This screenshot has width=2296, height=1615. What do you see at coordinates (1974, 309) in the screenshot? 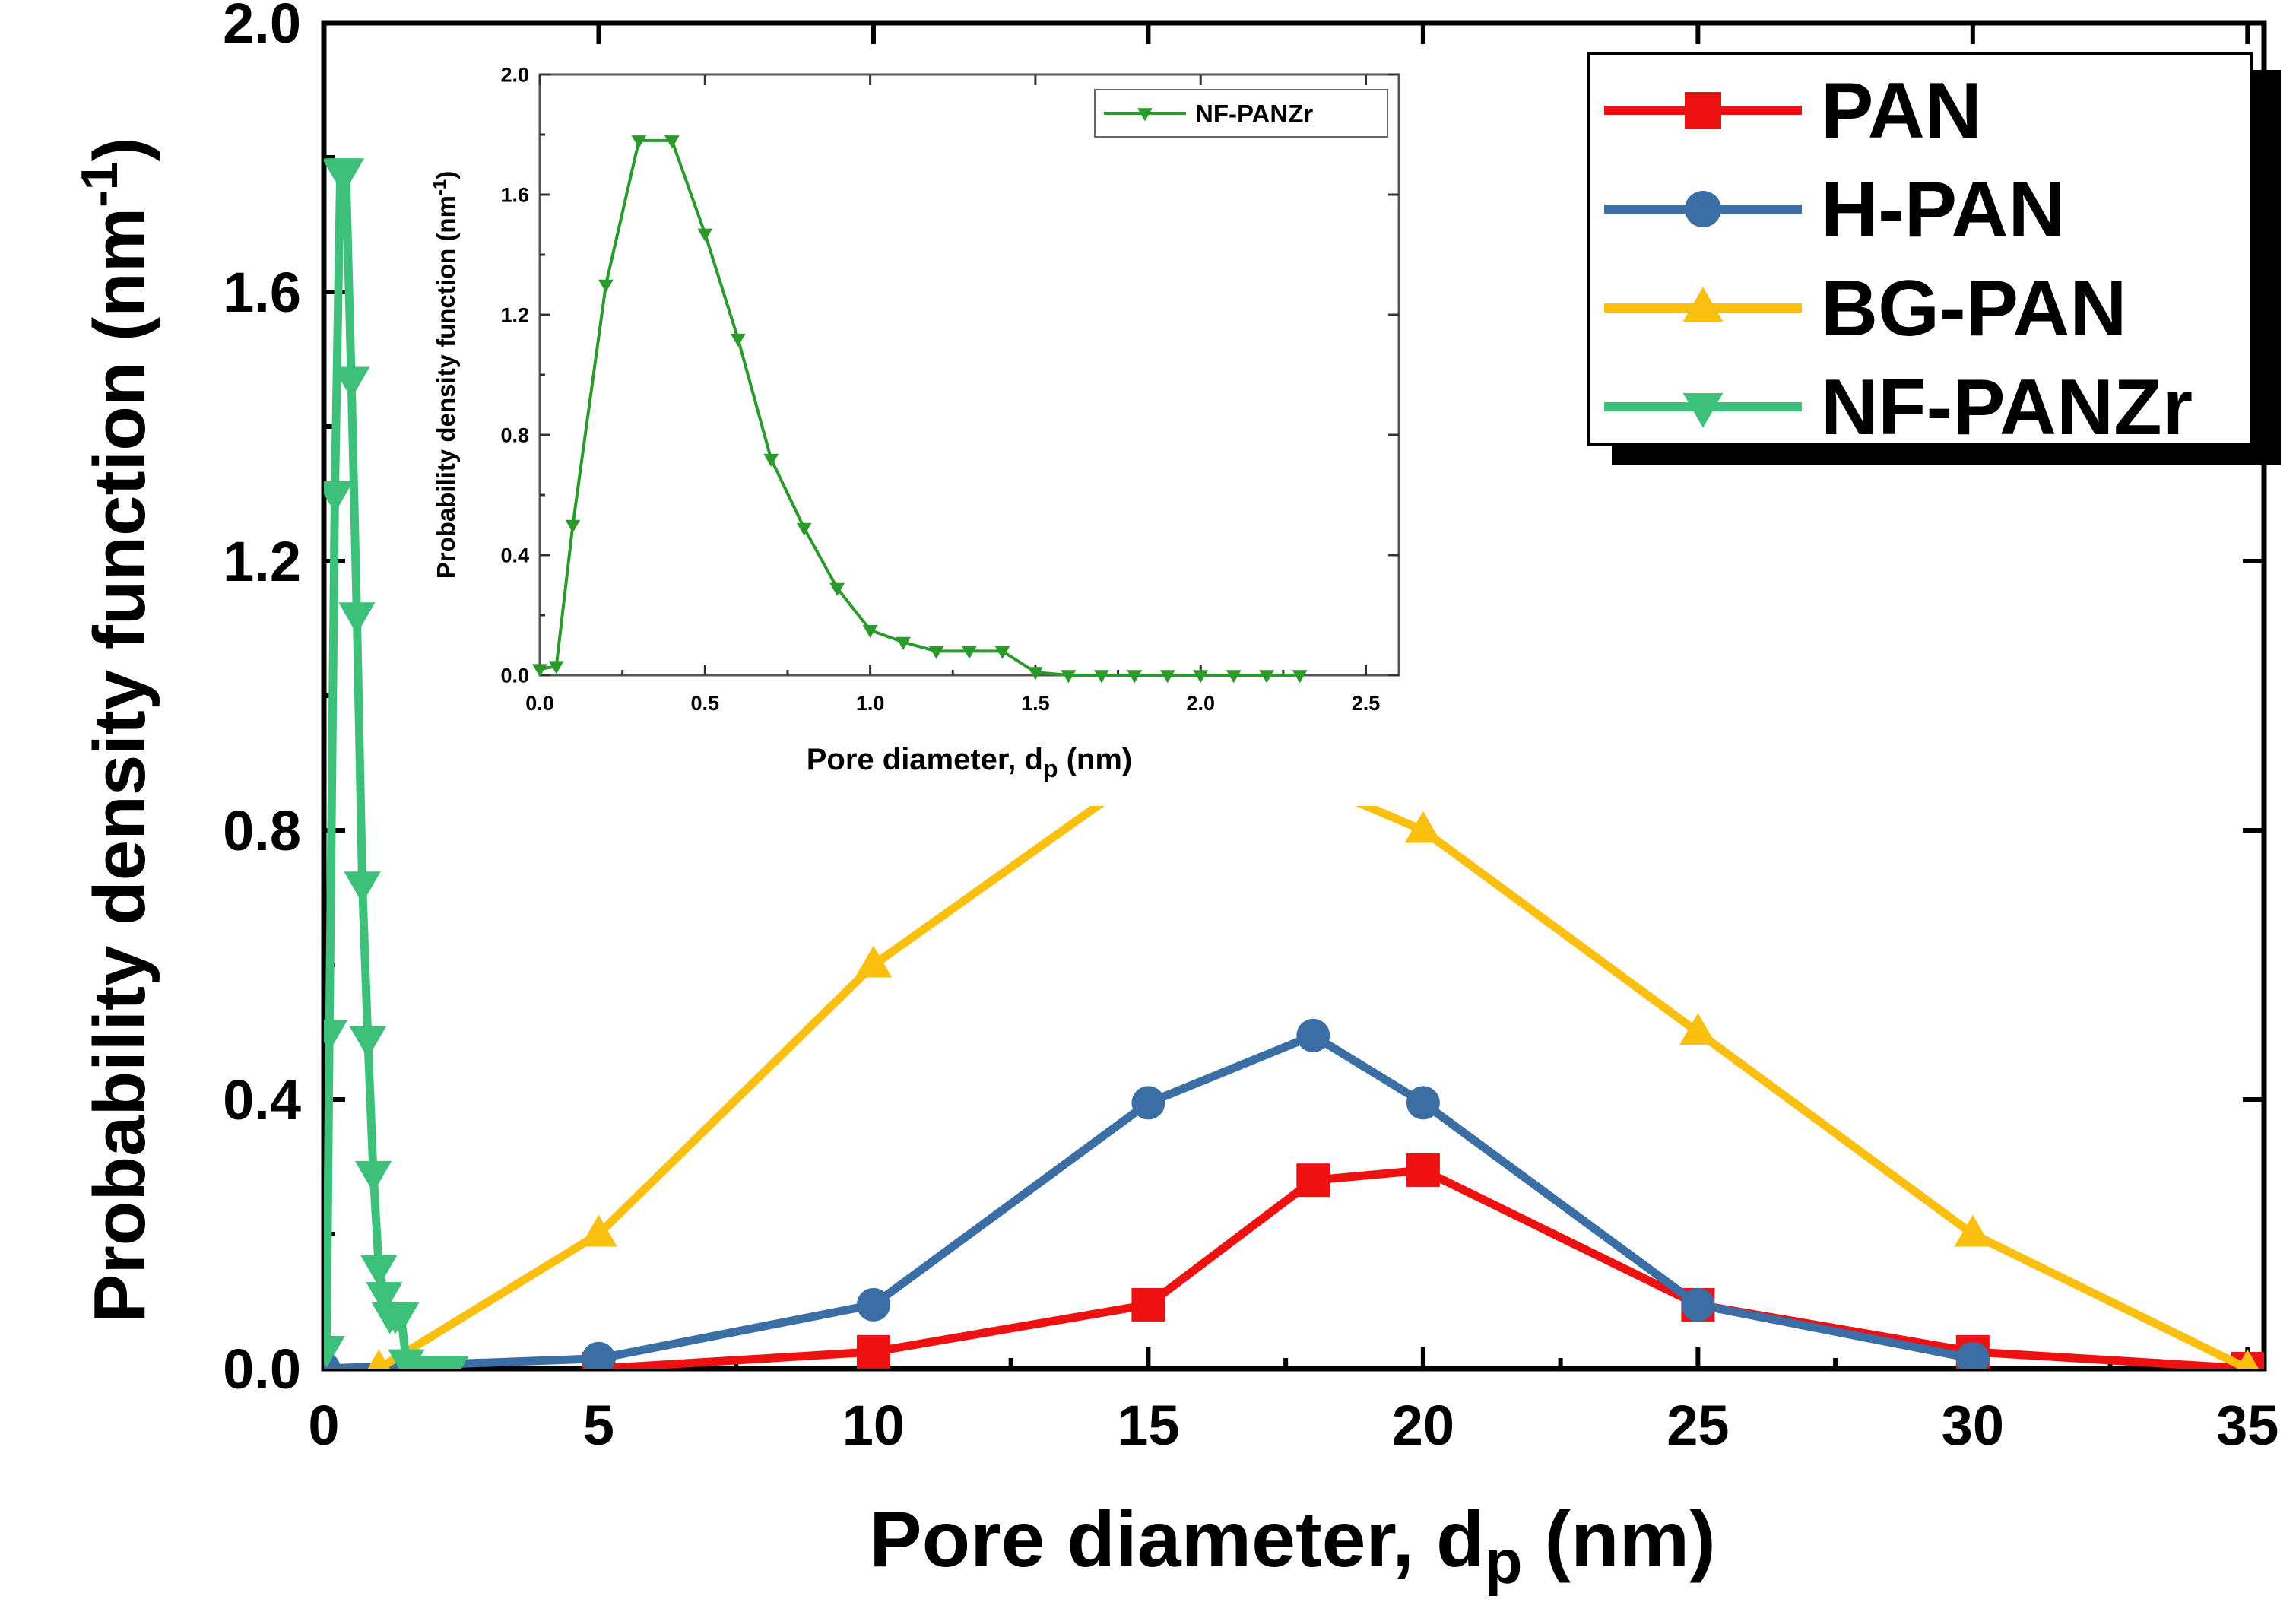
I see `legend-label: BG-PAN` at bounding box center [1974, 309].